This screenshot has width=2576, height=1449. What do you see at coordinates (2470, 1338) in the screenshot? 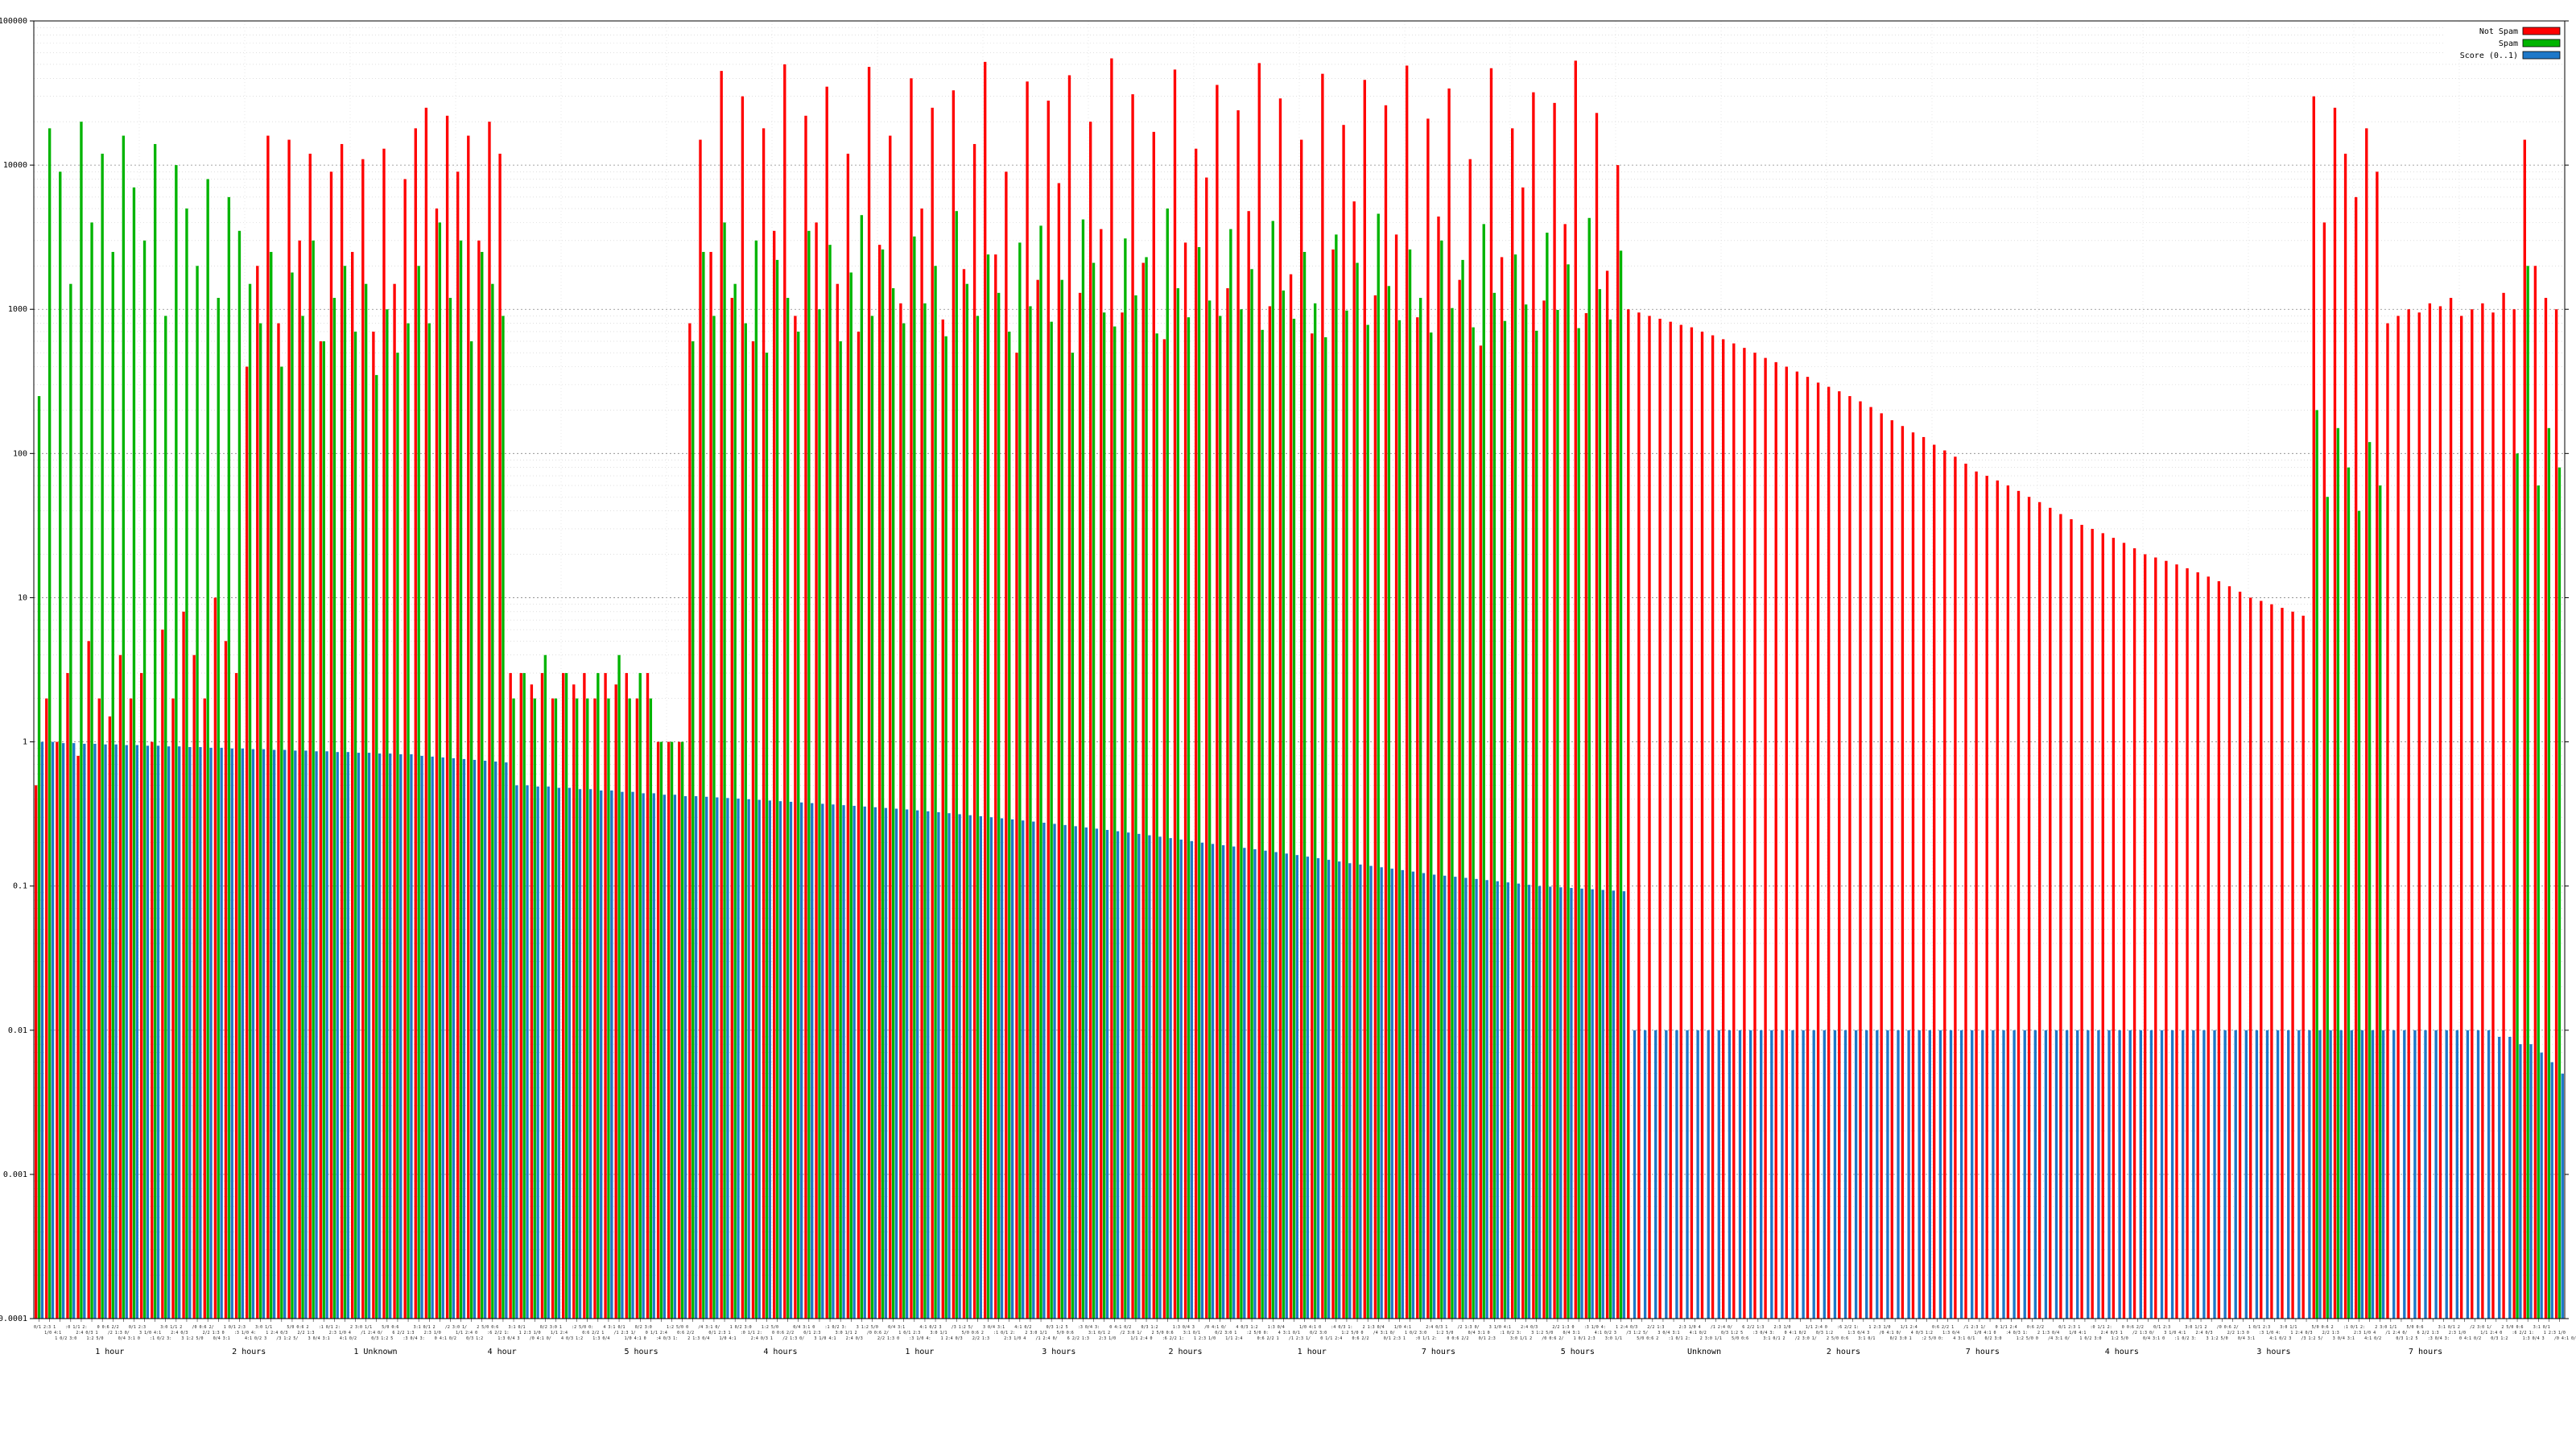
I see `svg-text: 0 4:1 0/2` at bounding box center [2470, 1338].